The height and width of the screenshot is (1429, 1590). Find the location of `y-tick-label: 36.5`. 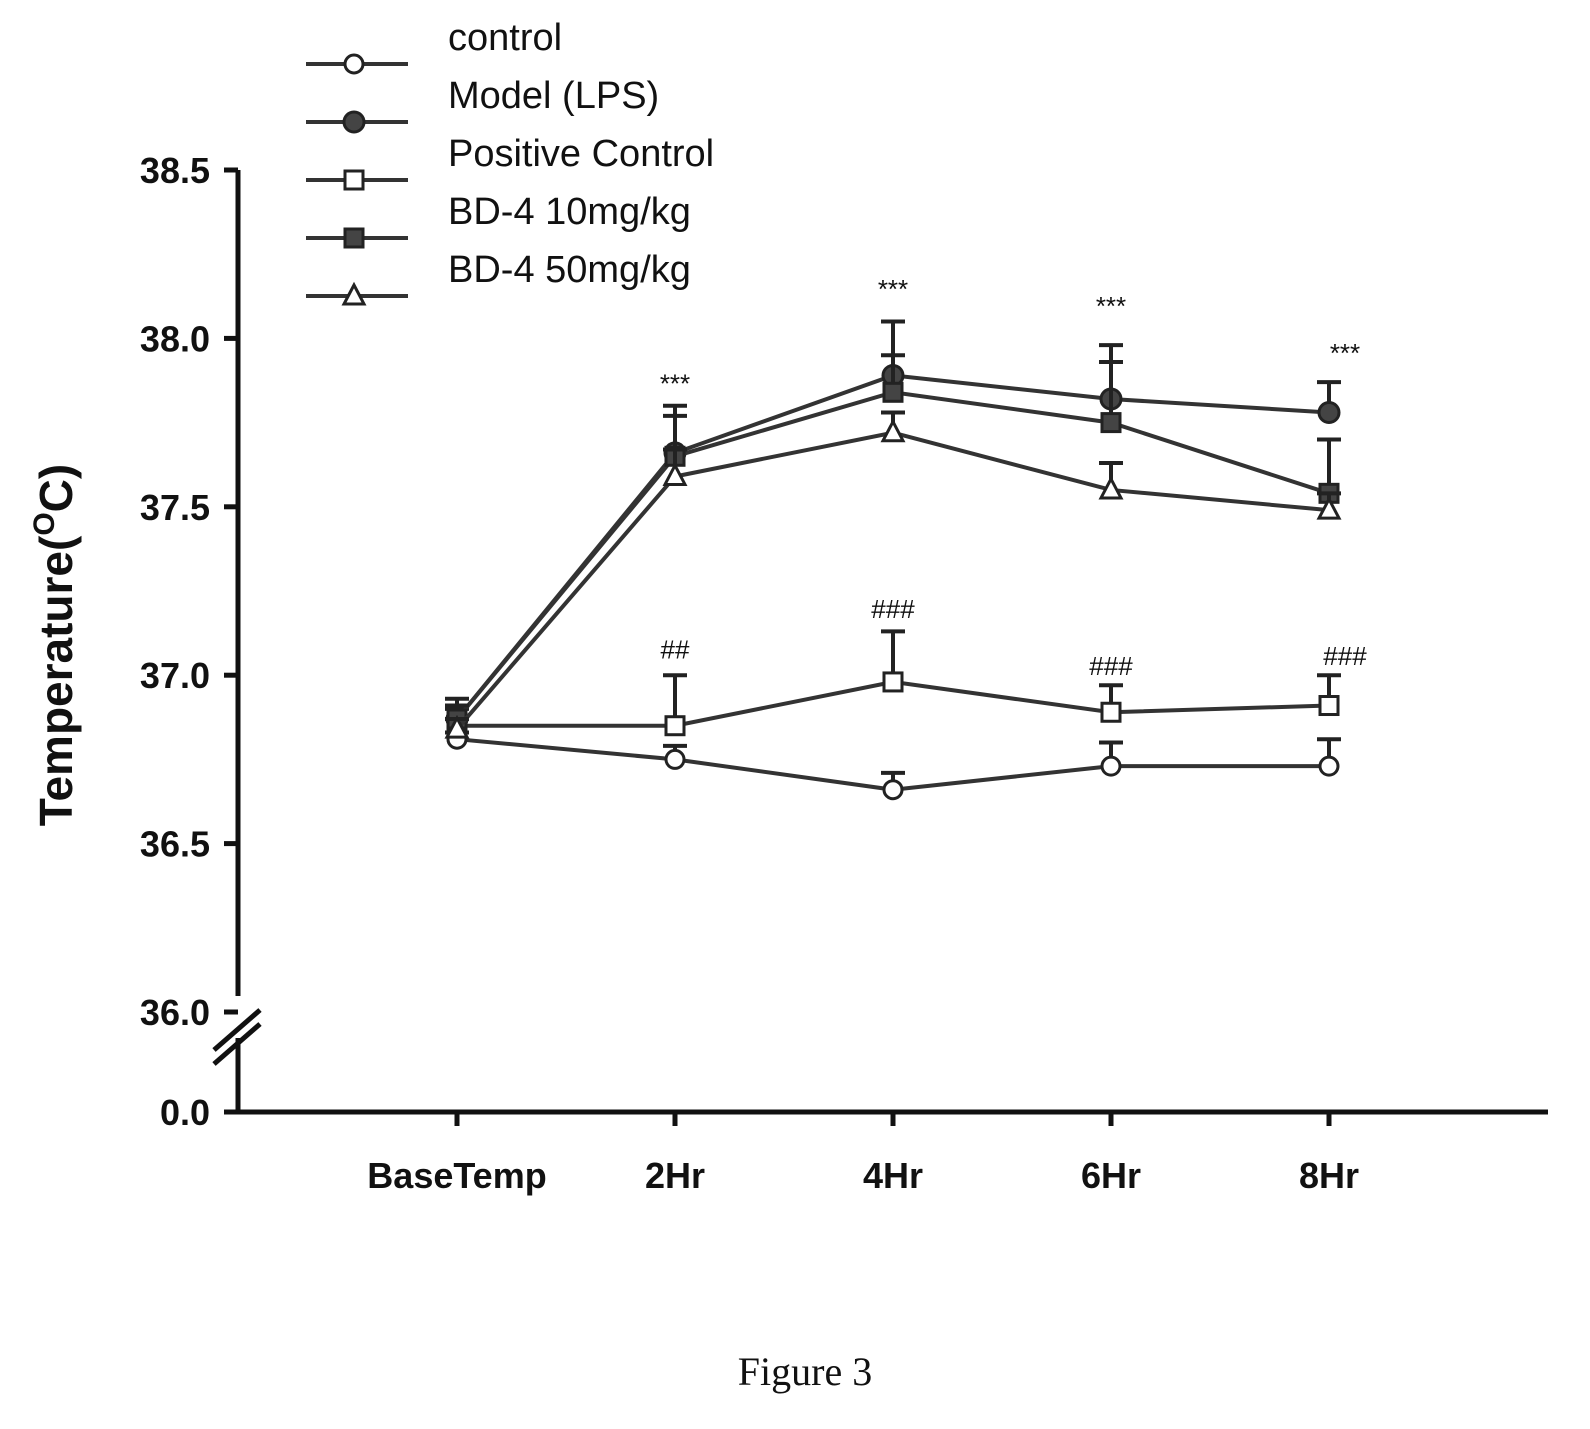

y-tick-label: 36.5 is located at coordinates (175, 844).